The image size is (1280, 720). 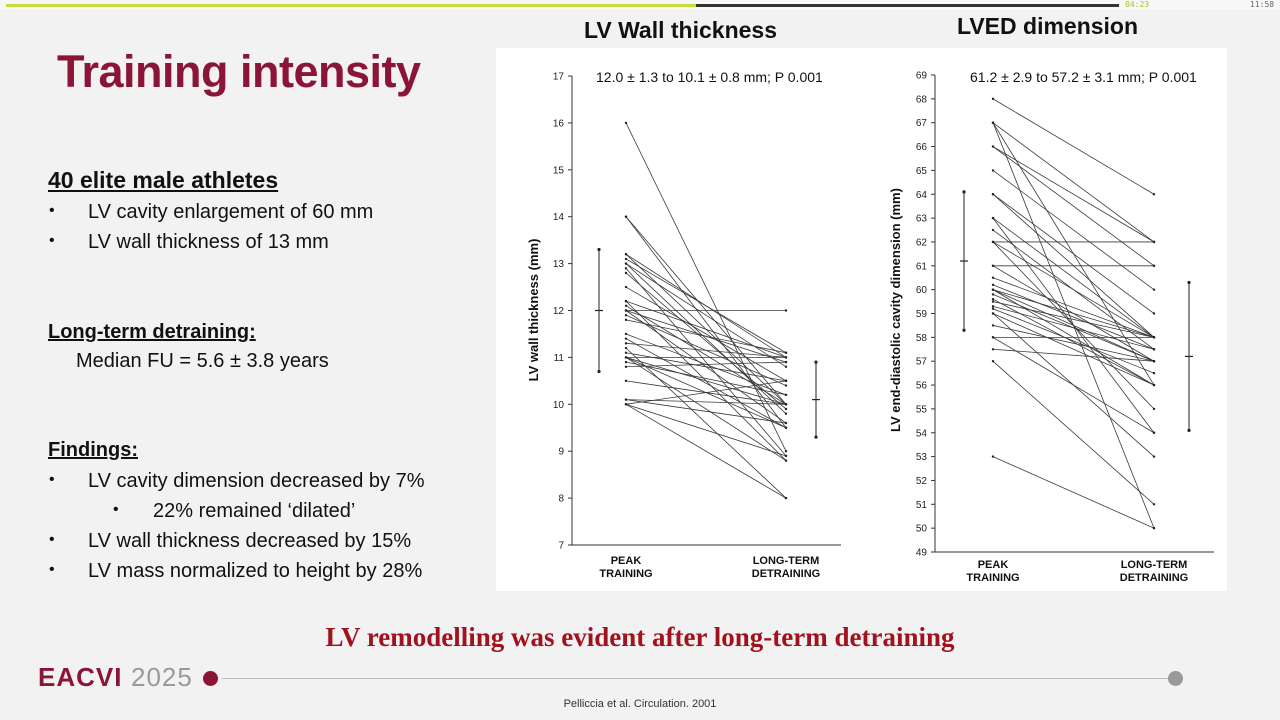 What do you see at coordinates (255, 571) in the screenshot?
I see `finding-bullet: LV mass normalized to height by 28%` at bounding box center [255, 571].